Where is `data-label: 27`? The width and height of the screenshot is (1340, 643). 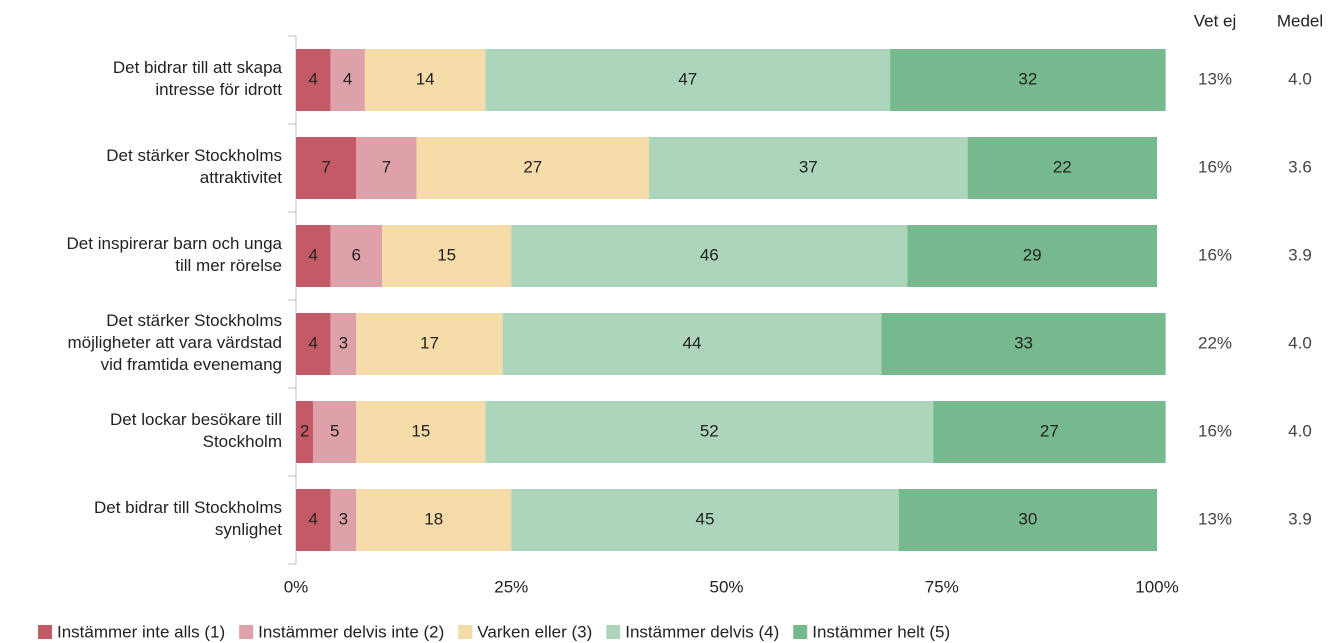
data-label: 27 is located at coordinates (532, 166).